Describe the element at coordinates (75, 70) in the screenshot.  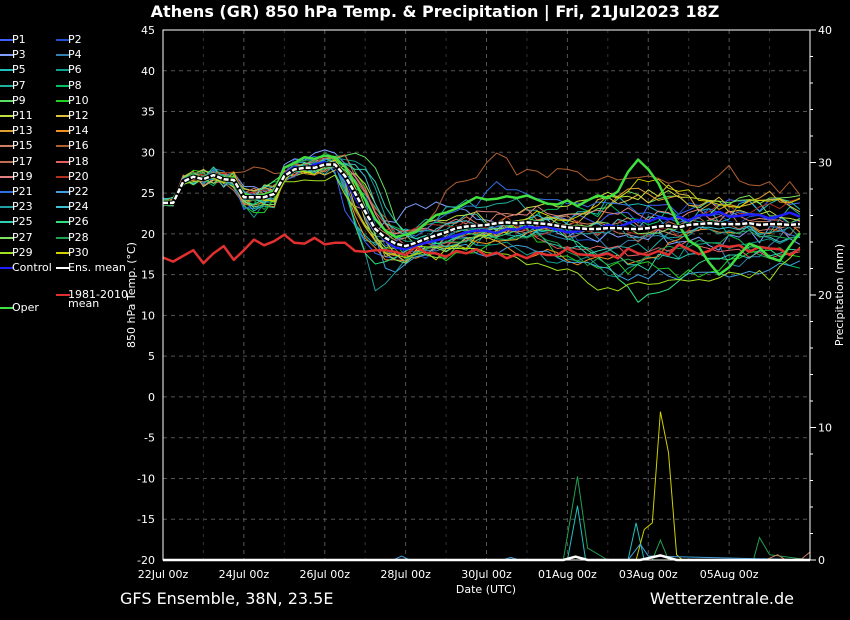
I see `legend-label: P6` at that location.